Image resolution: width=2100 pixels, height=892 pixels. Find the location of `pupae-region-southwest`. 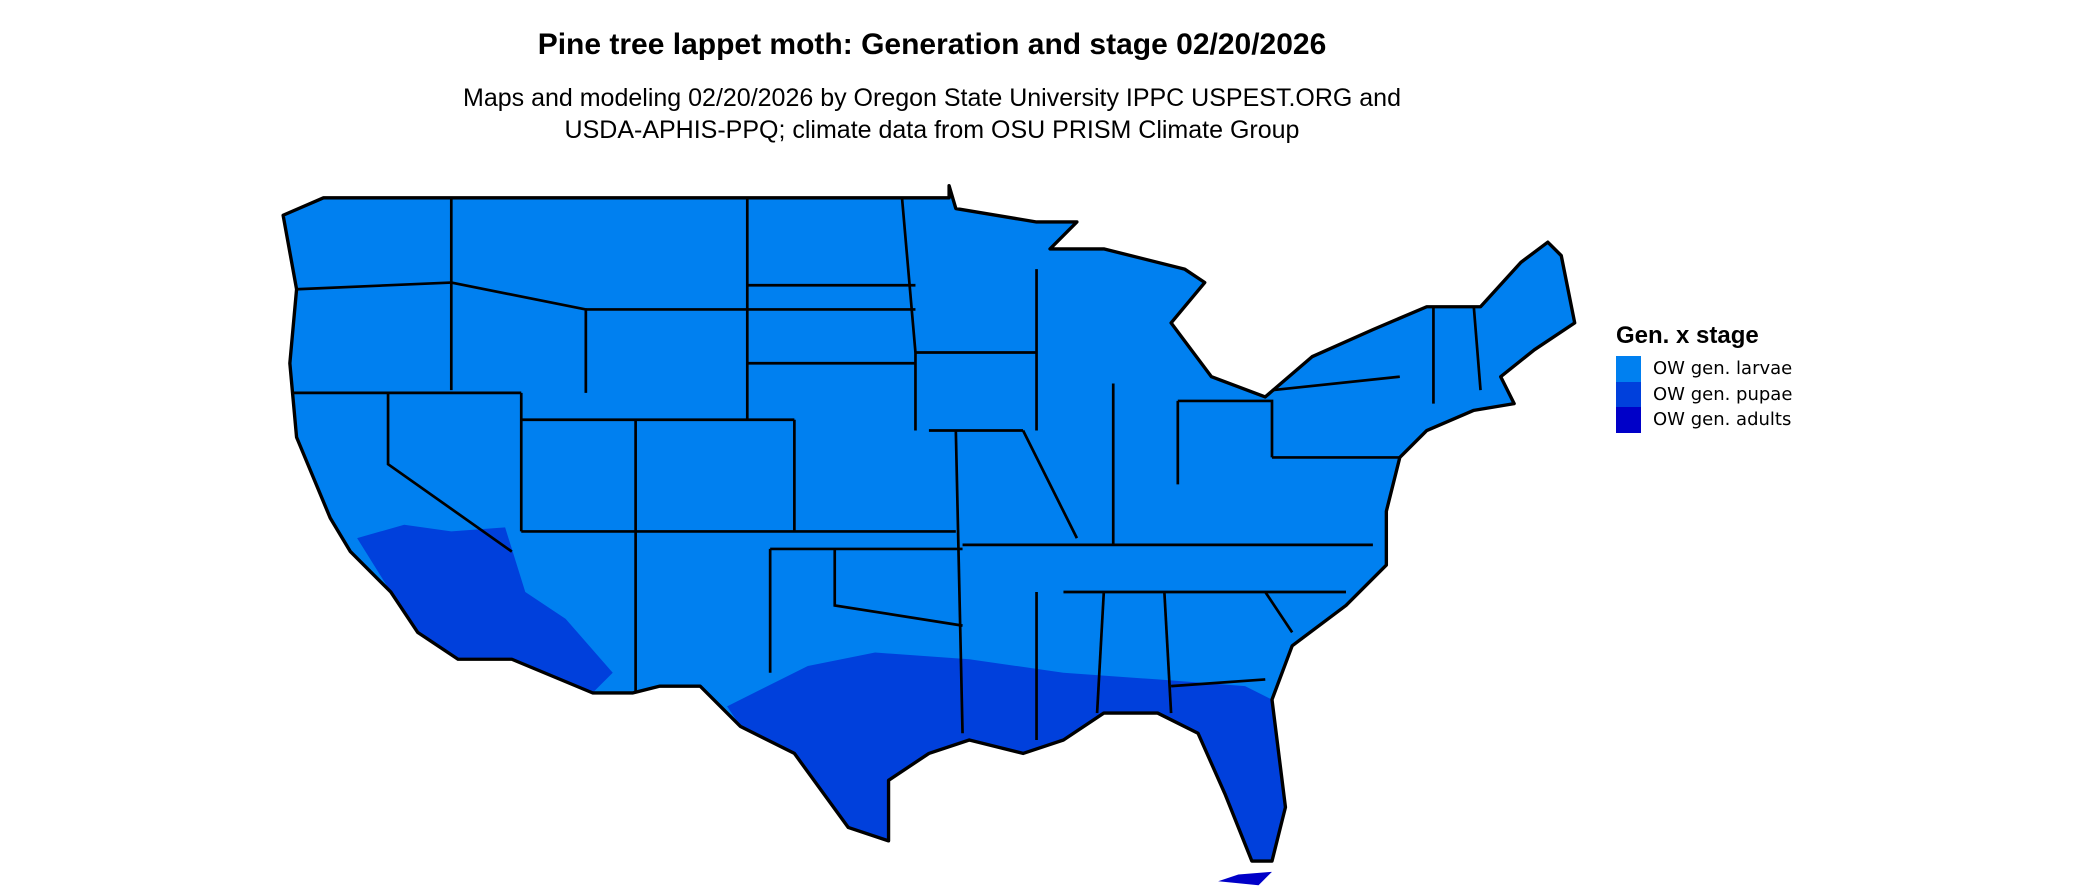

pupae-region-southwest is located at coordinates (485, 608).